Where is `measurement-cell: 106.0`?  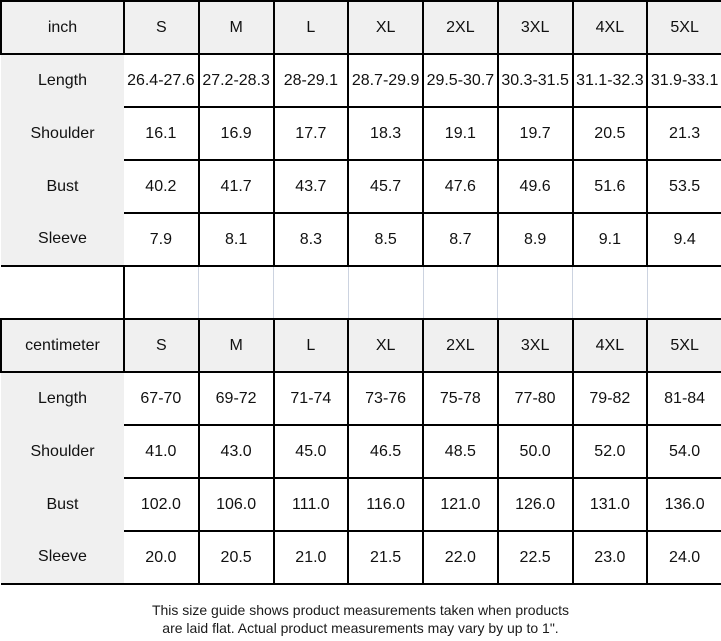
measurement-cell: 106.0 is located at coordinates (236, 504).